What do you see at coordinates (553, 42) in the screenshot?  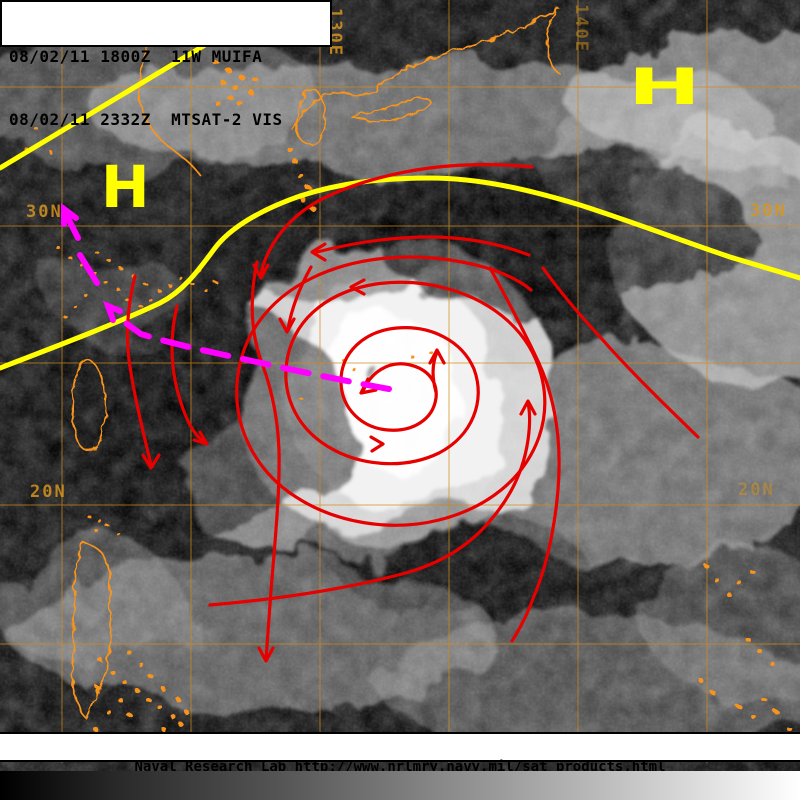 I see `coast-honshu-east` at bounding box center [553, 42].